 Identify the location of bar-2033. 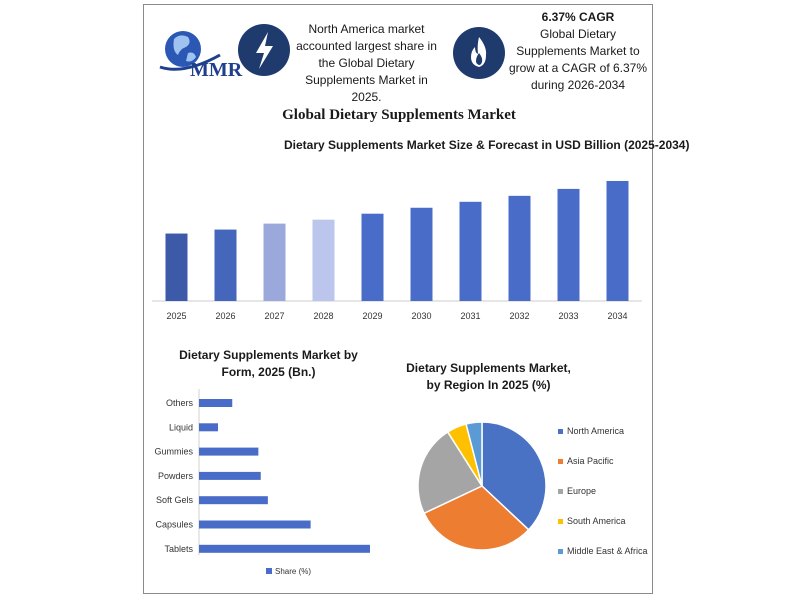
(568, 244).